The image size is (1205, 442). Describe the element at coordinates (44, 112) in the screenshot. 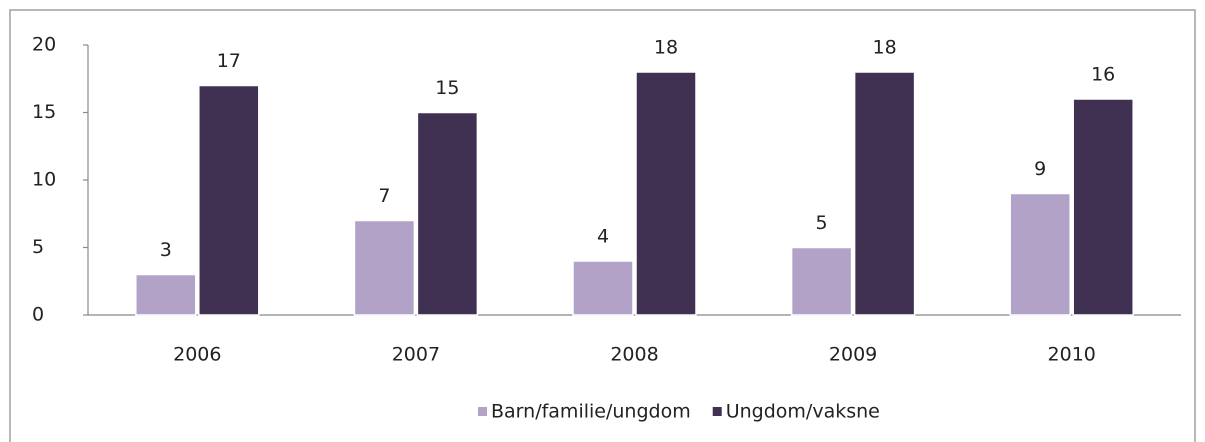

I see `y-tick-label: 15` at that location.